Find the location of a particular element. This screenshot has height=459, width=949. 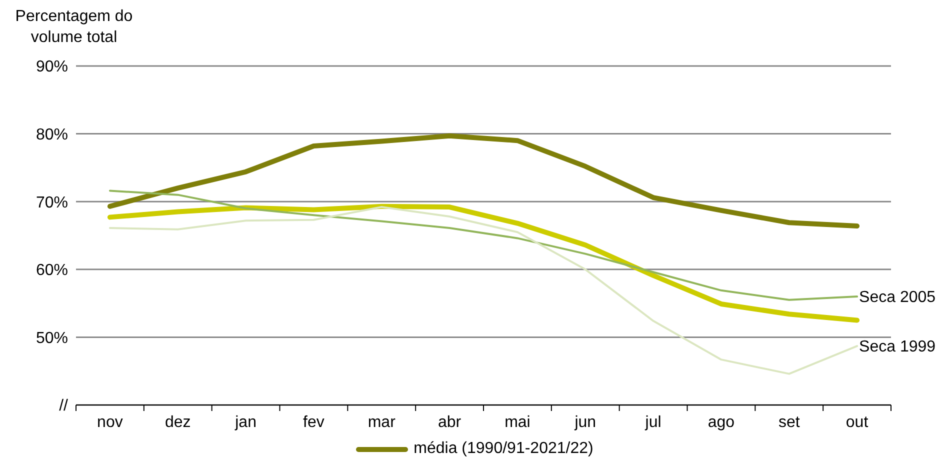

annotation: Seca 1999 is located at coordinates (897, 347).